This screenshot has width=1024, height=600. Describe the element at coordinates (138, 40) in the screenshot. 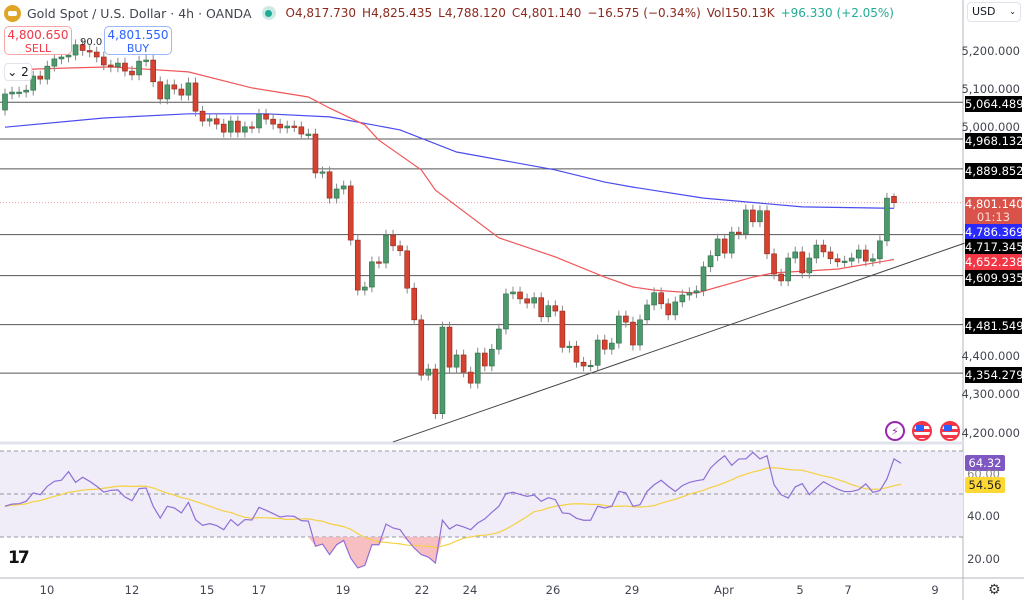

I see `buy-button: 4,801.550 BUY` at that location.